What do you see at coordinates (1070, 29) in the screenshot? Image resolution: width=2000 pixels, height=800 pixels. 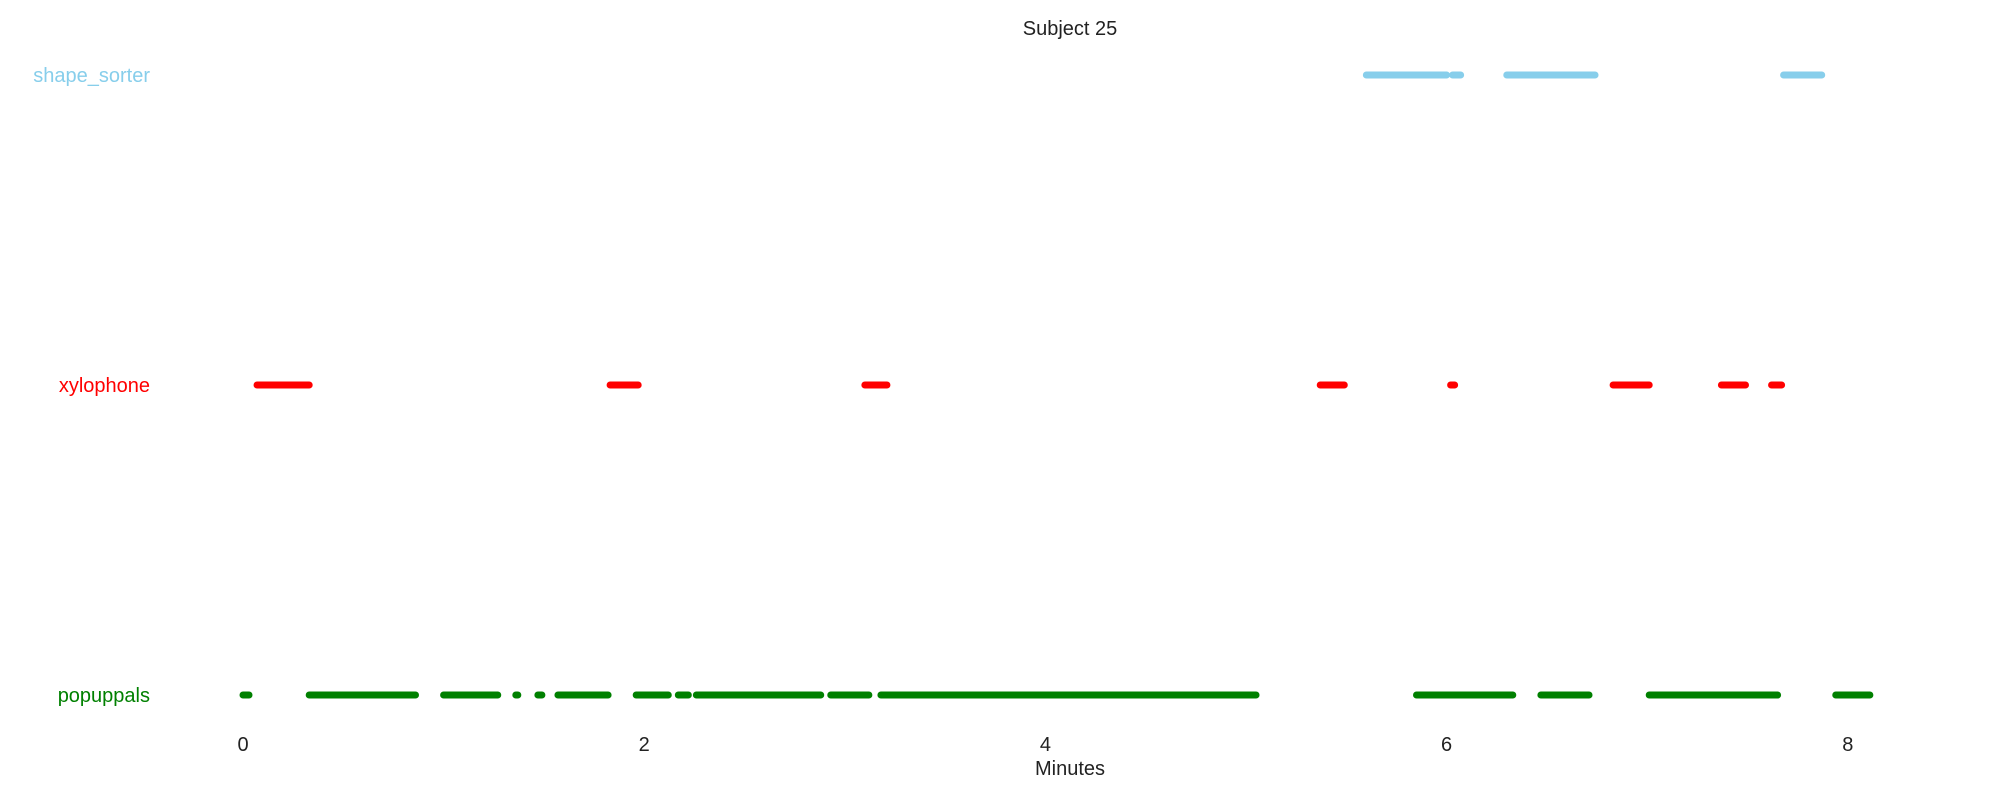 I see `chart-title: Subject 25` at bounding box center [1070, 29].